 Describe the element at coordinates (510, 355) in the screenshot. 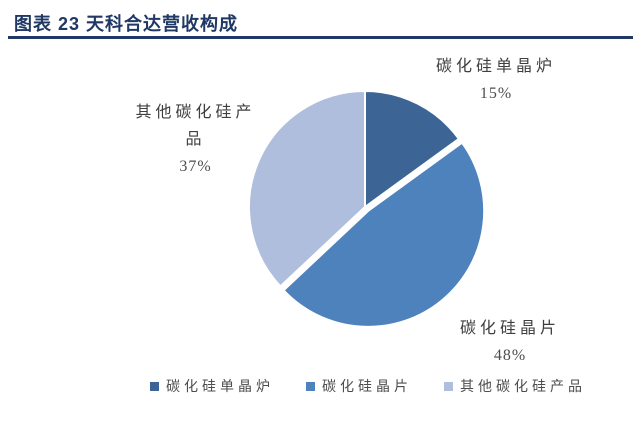

I see `callout-wafer-pct: 48%` at that location.